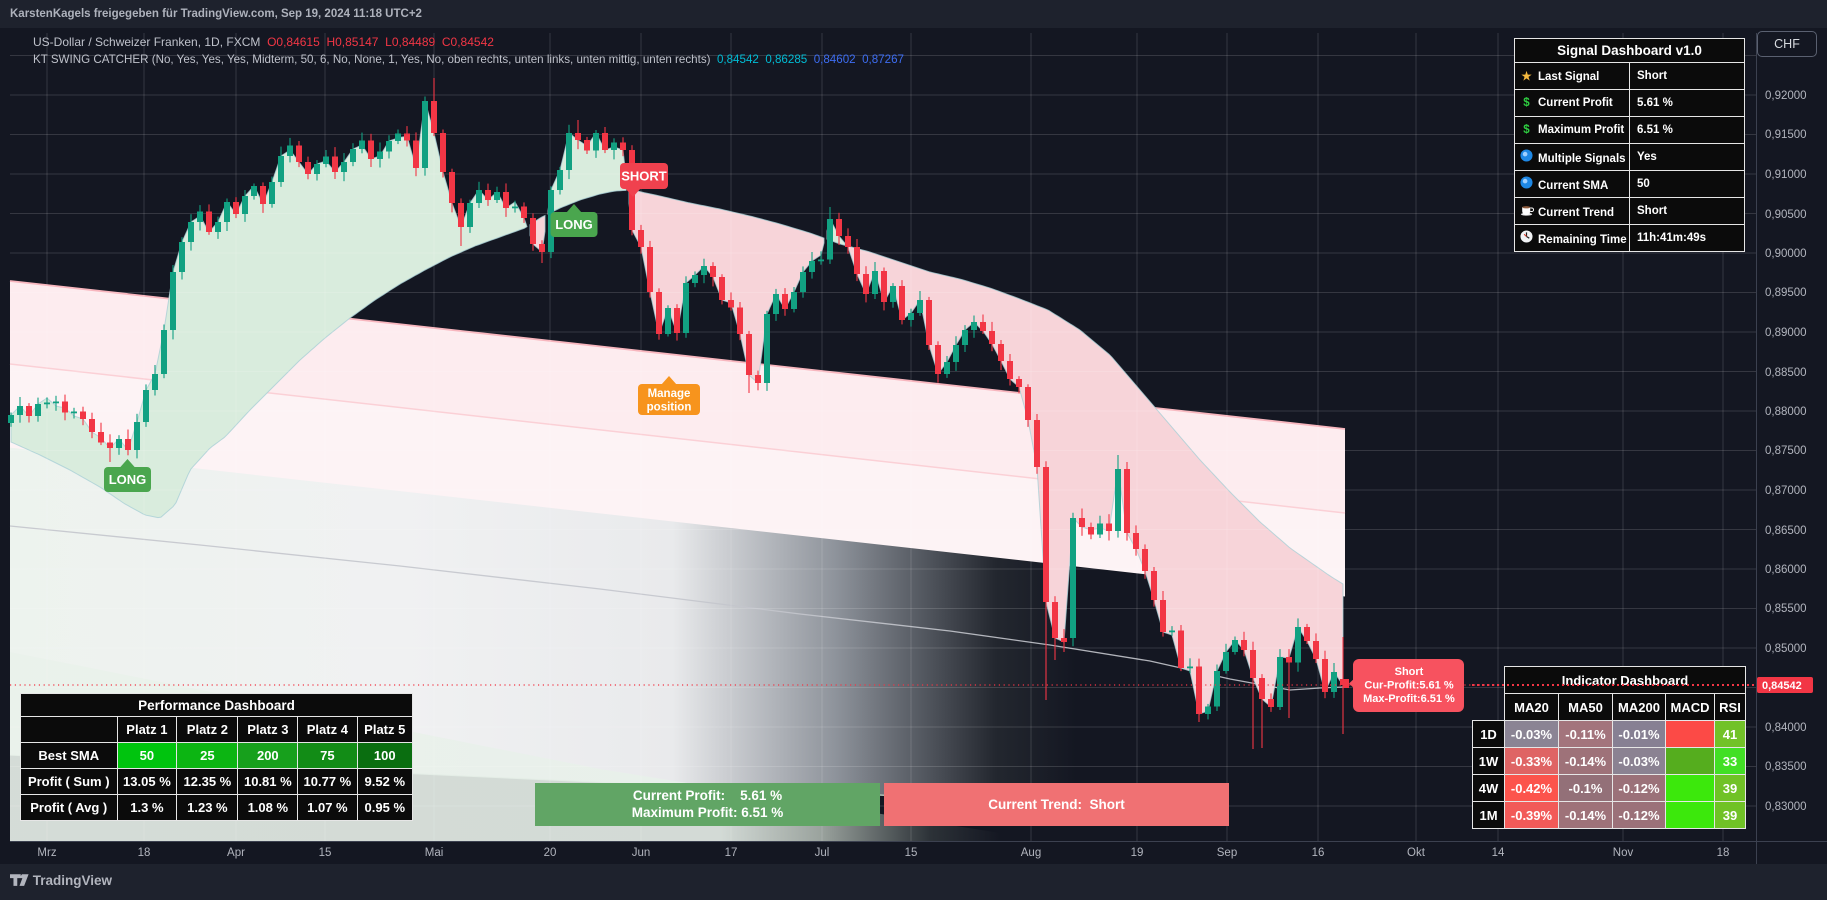 The height and width of the screenshot is (900, 1827). What do you see at coordinates (236, 853) in the screenshot?
I see `svg-text: Apr` at bounding box center [236, 853].